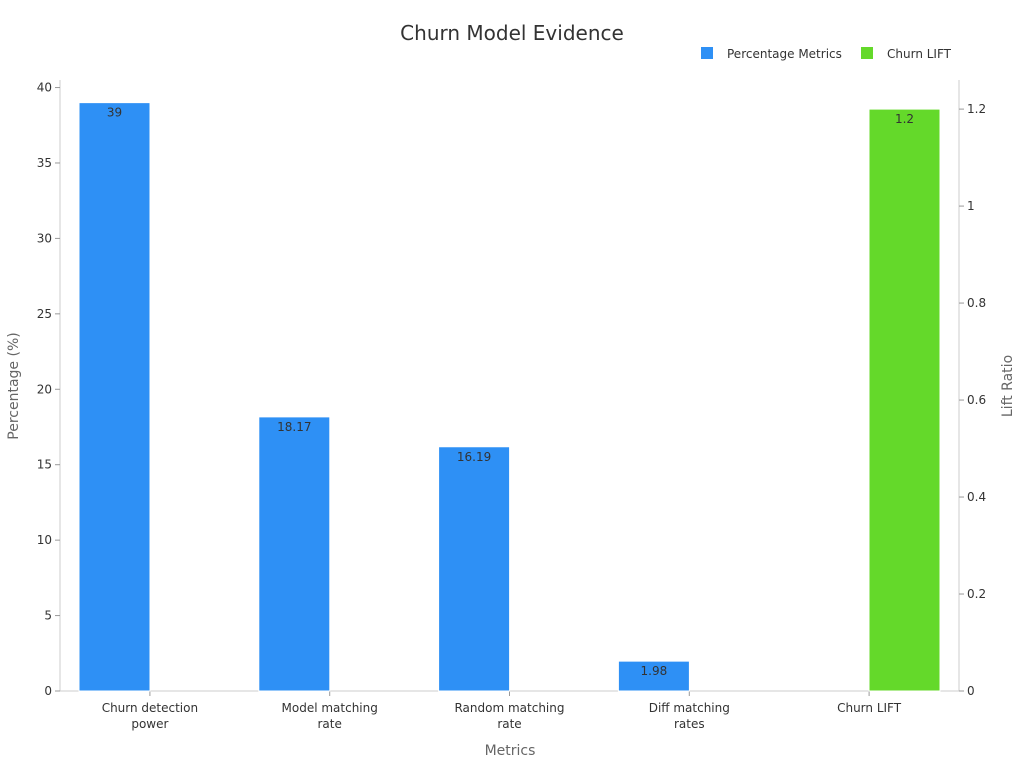 This screenshot has width=1024, height=768. What do you see at coordinates (150, 716) in the screenshot?
I see `x-tick-label: Churn detection power` at bounding box center [150, 716].